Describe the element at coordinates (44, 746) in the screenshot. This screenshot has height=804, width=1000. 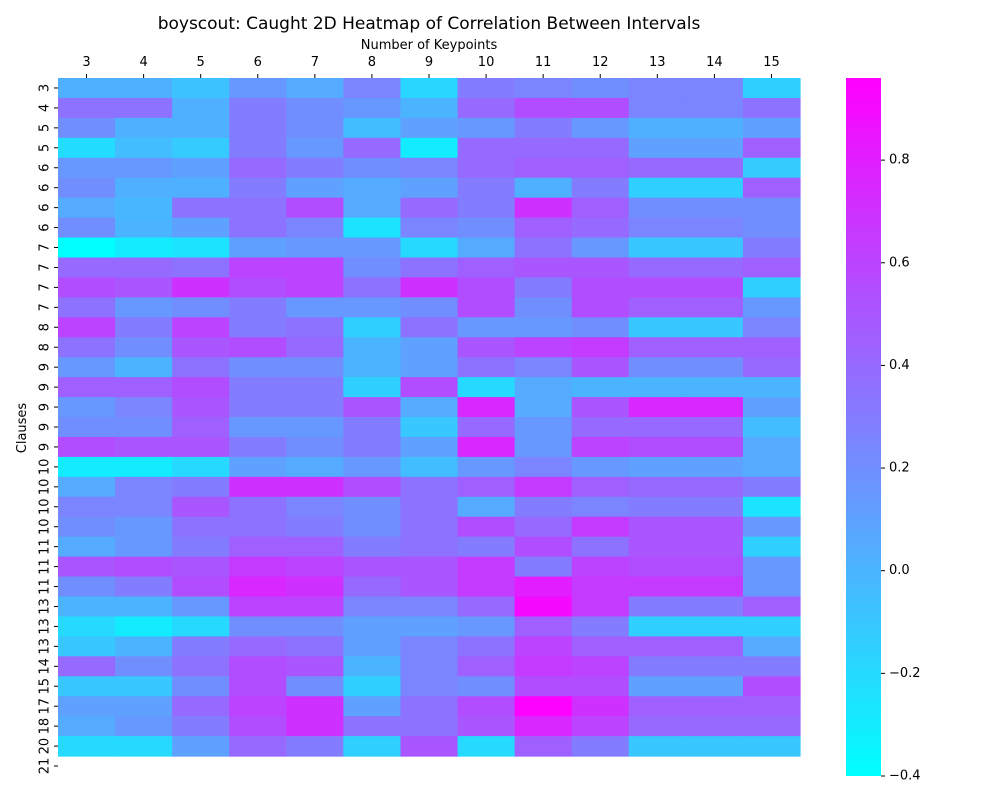
I see `y-tick-label: 20` at that location.